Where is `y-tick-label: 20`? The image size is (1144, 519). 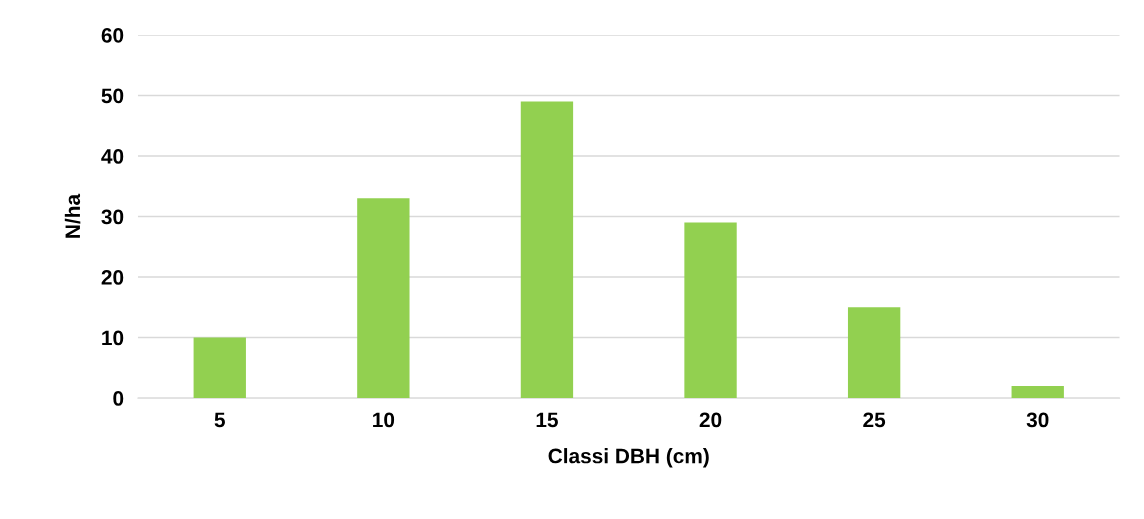 y-tick-label: 20 is located at coordinates (112, 277).